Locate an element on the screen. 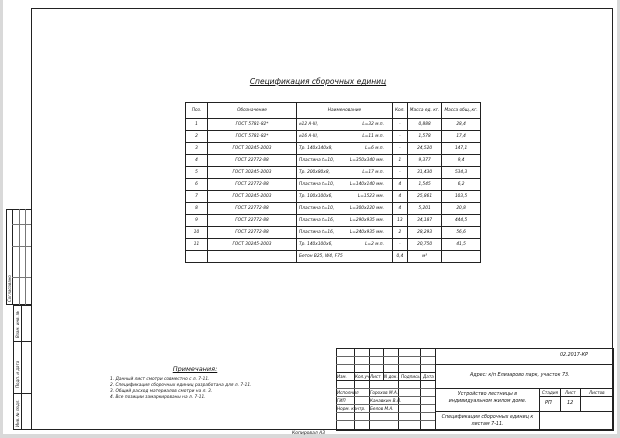 Image resolution: width=620 pixels, height=438 pixels. cell-pos: 11 is located at coordinates (196, 244).